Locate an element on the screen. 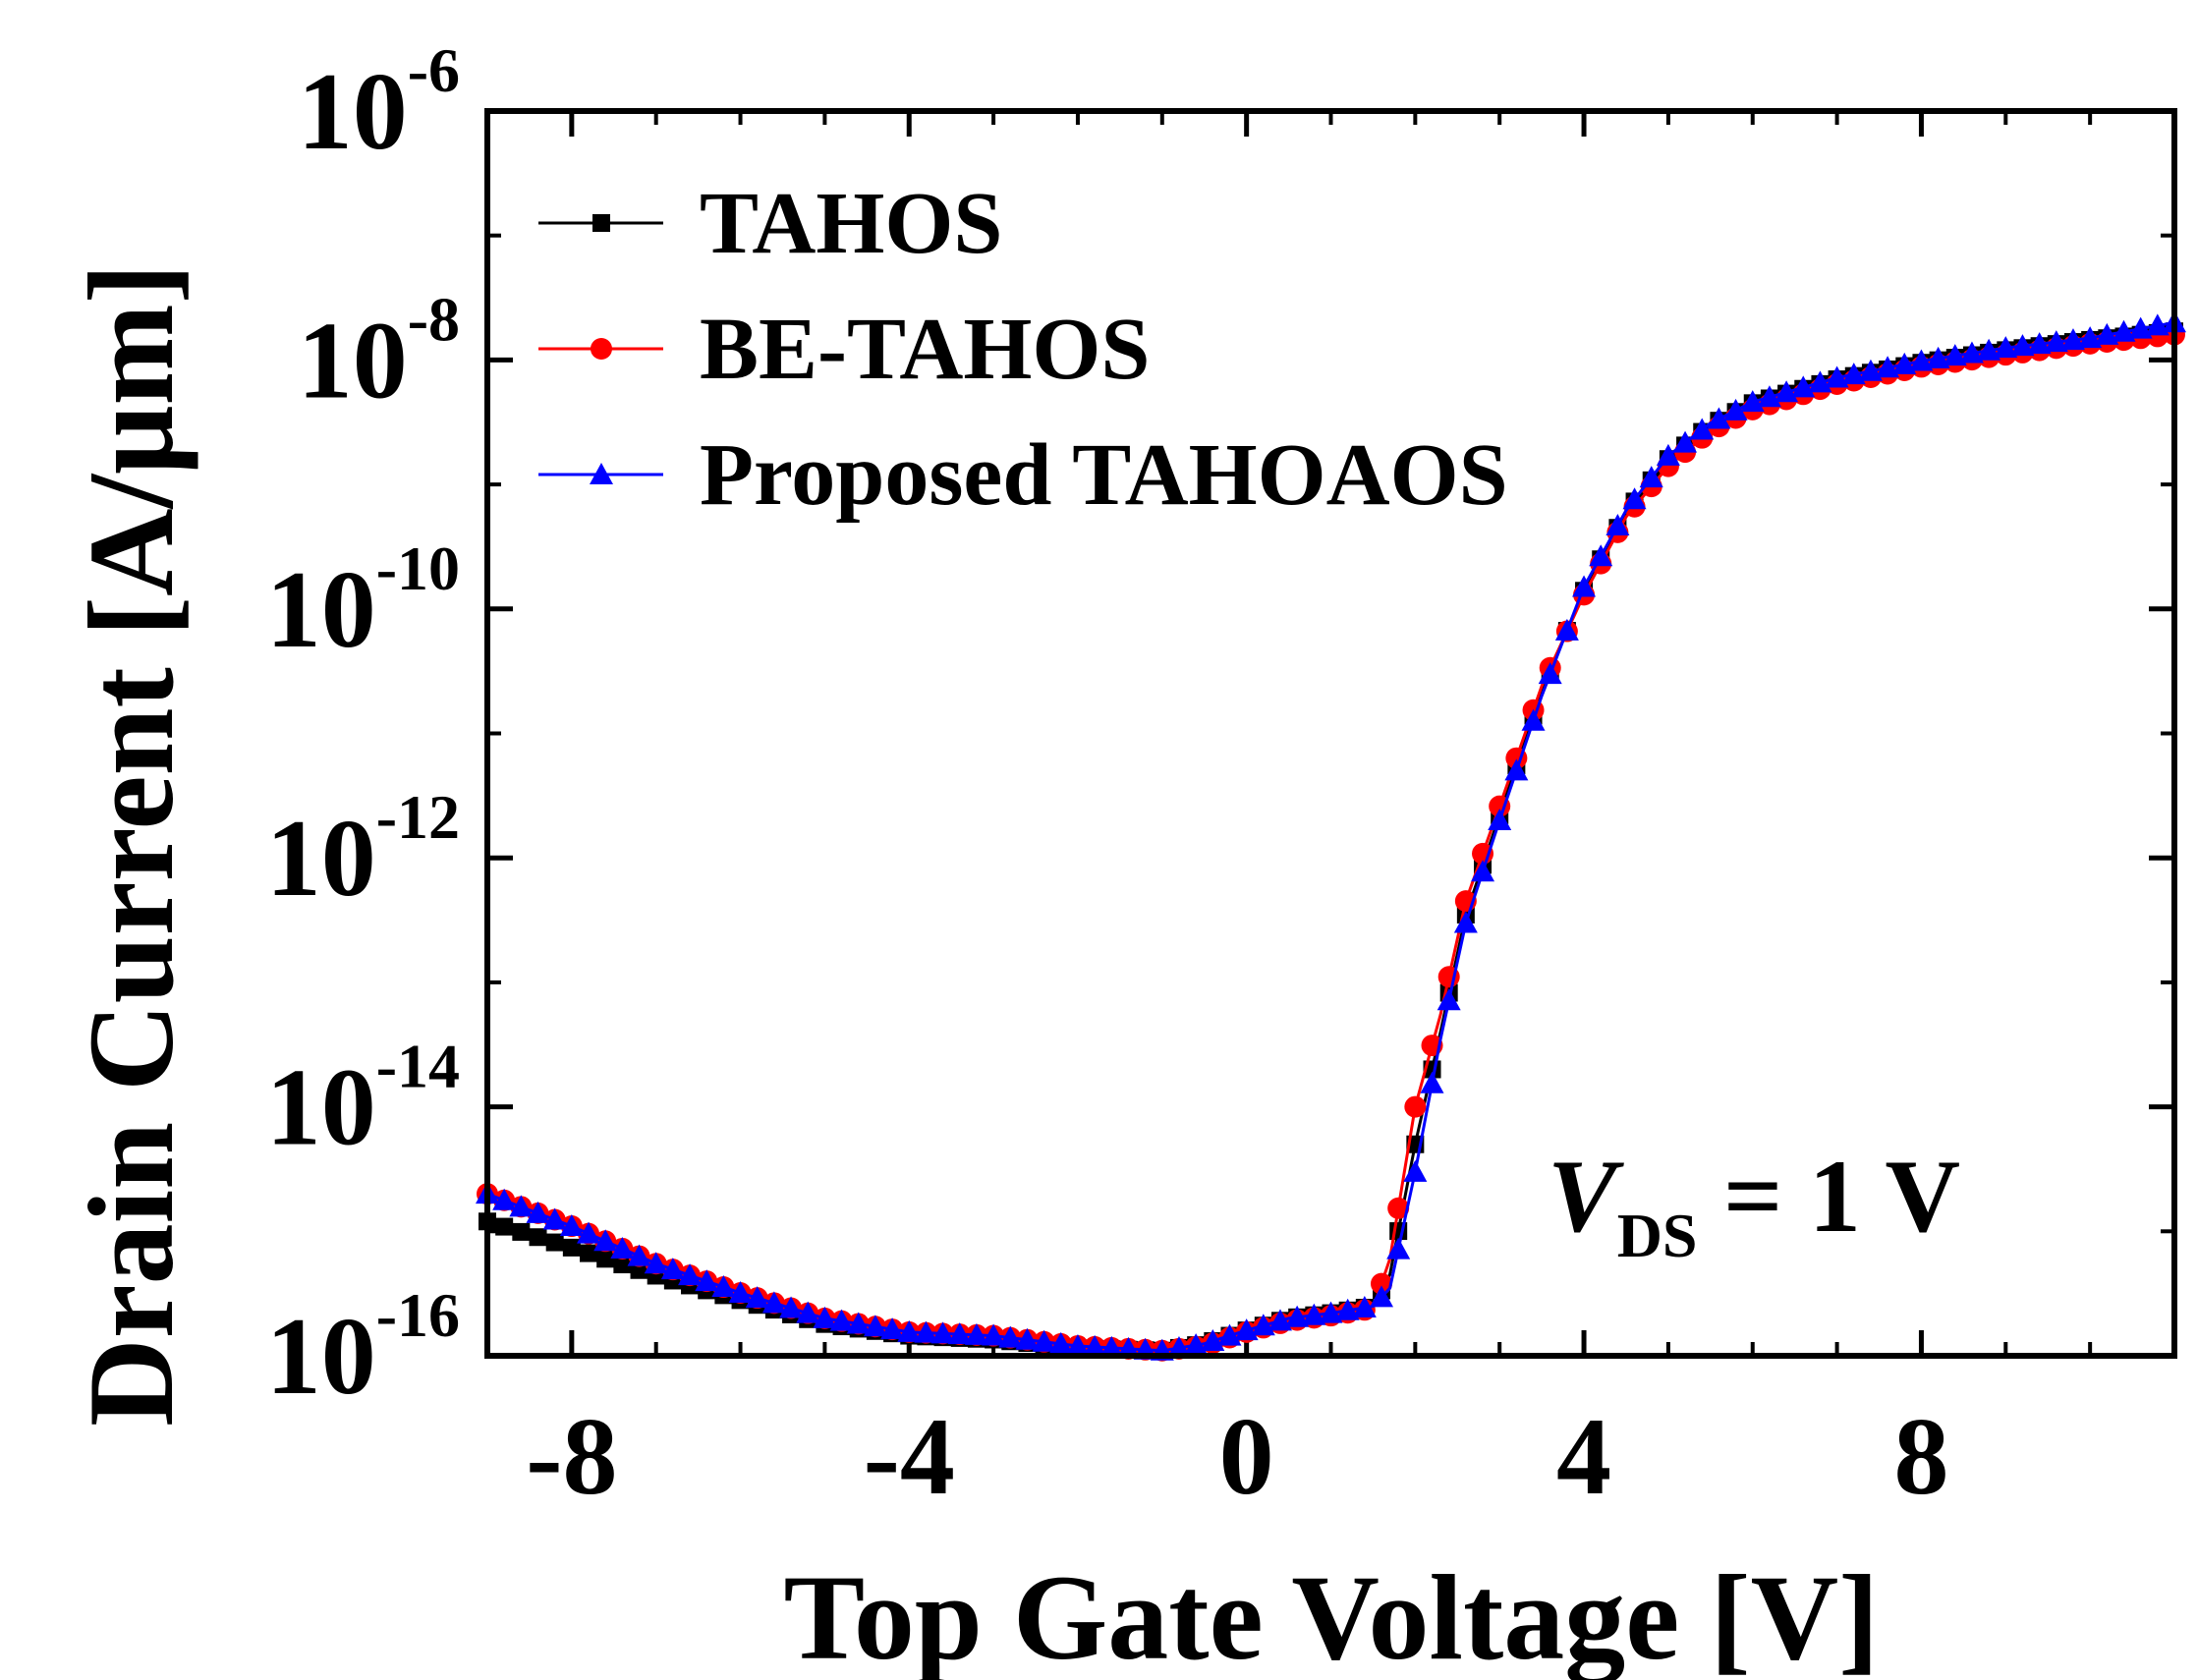 This screenshot has width=2197, height=1680. legend: TAHOS BE-TAHOS Proposed TAHOAOS is located at coordinates (1023, 349).